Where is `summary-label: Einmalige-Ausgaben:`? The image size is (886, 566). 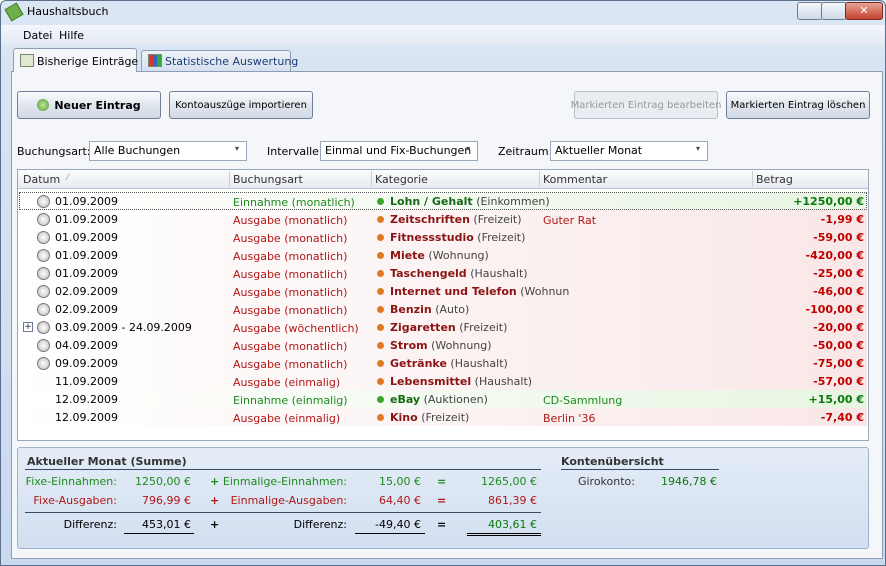 summary-label: Einmalige-Ausgaben: is located at coordinates (289, 500).